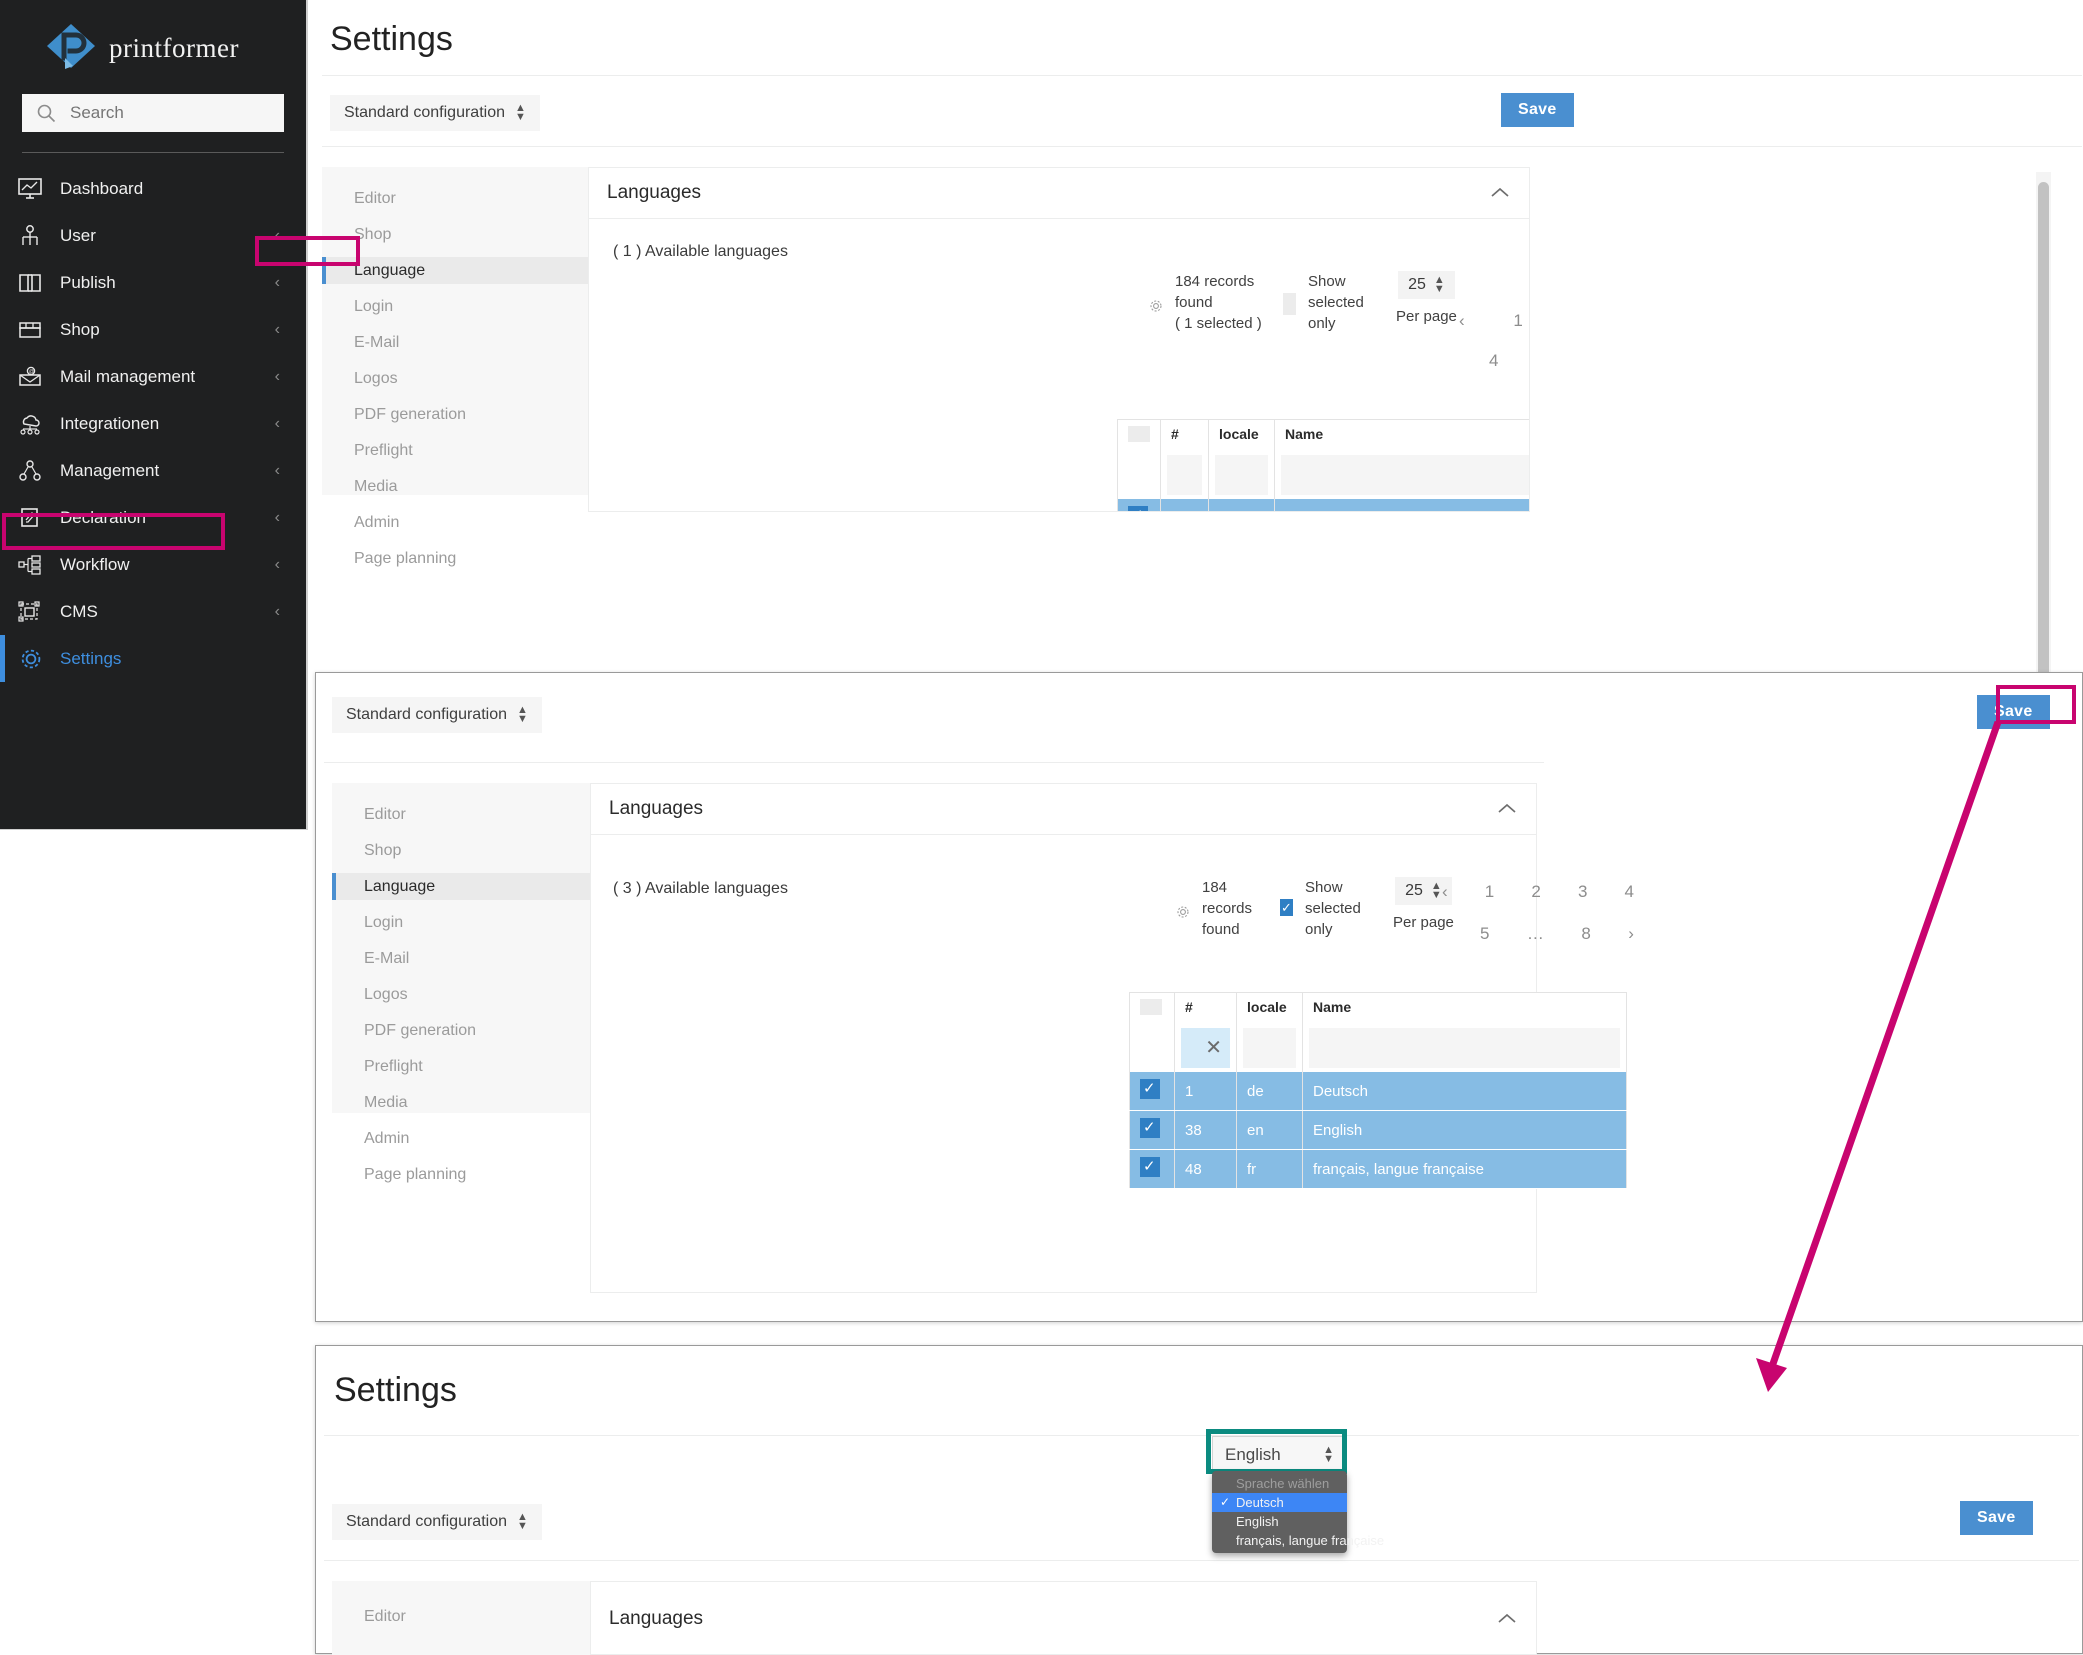 The width and height of the screenshot is (2083, 1655). What do you see at coordinates (153, 47) in the screenshot?
I see `brand-logo: printformer` at bounding box center [153, 47].